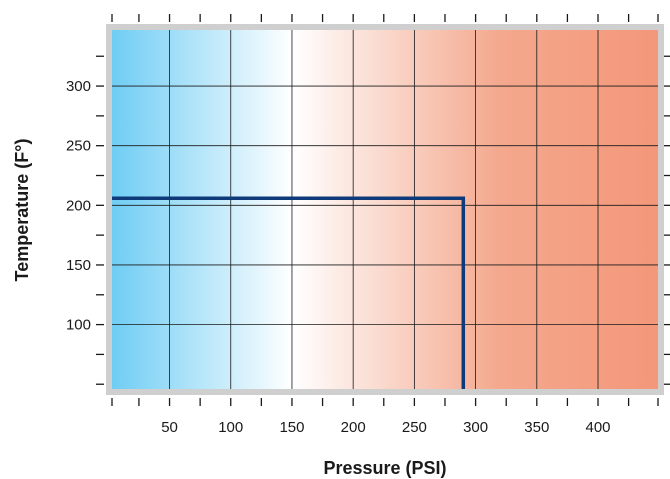  I want to click on x-tick-label: 100, so click(230, 427).